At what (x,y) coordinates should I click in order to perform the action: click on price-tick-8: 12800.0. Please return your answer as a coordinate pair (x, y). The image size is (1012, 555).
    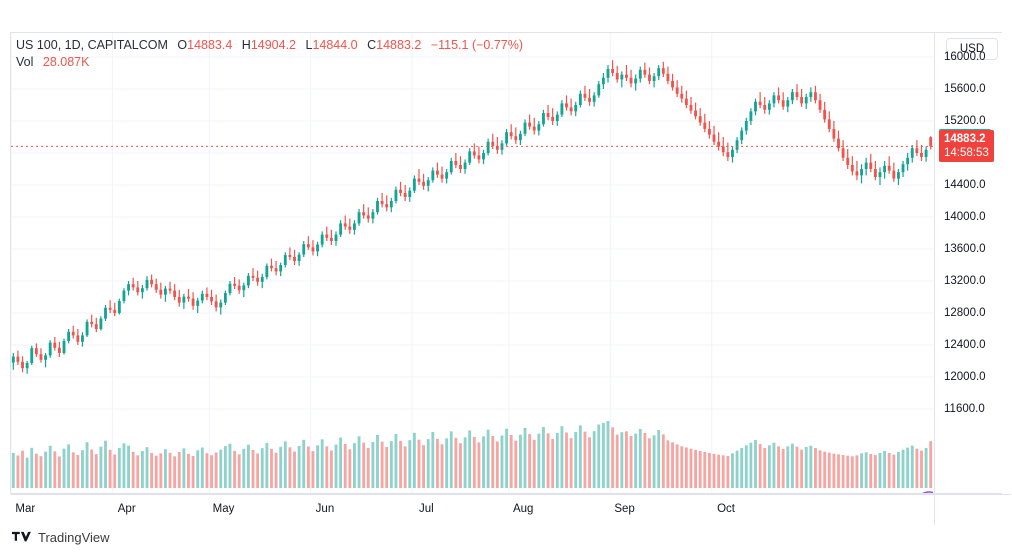
    Looking at the image, I should click on (965, 313).